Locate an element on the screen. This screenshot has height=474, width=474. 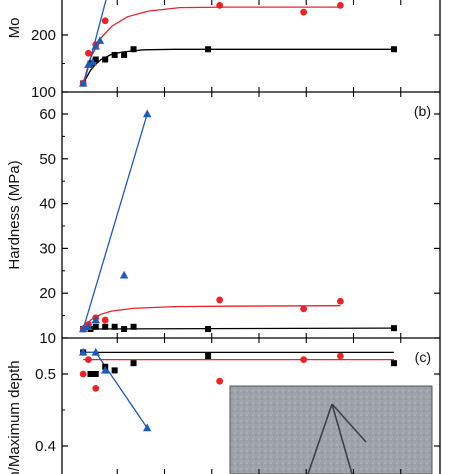
panel-c-marks is located at coordinates (237, 389).